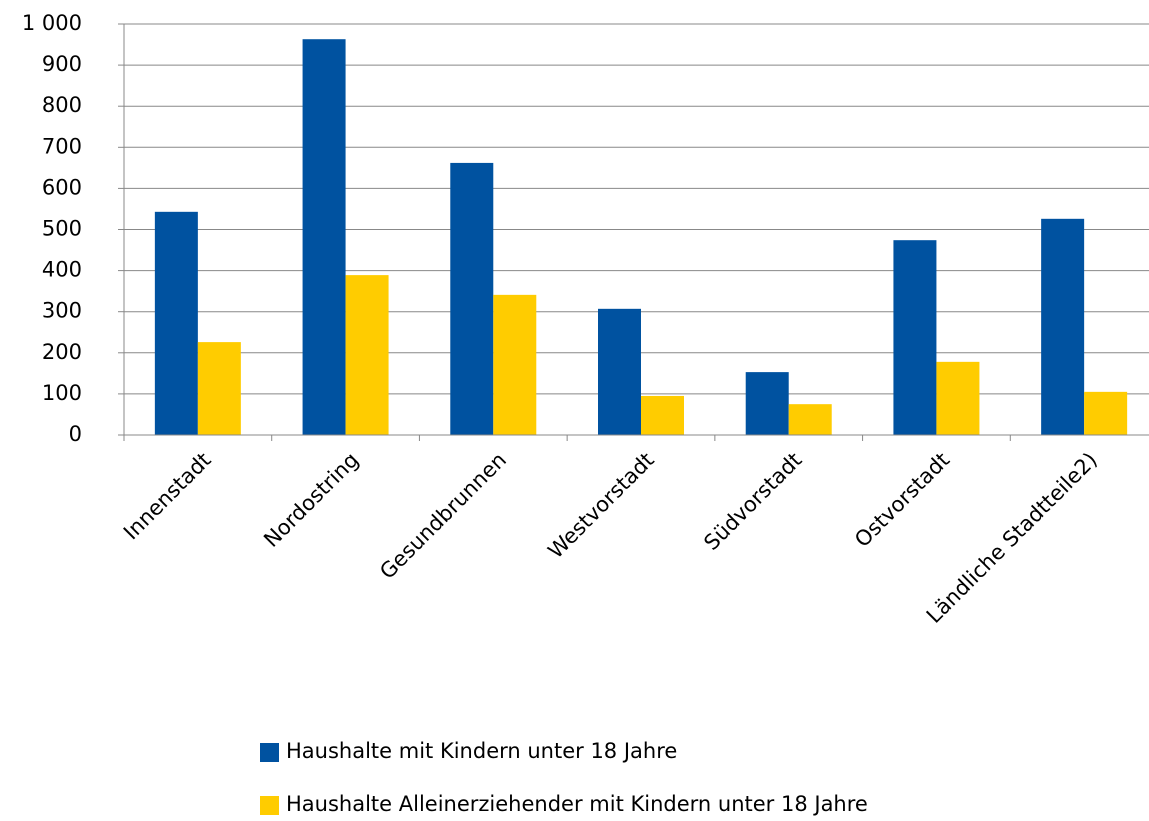  What do you see at coordinates (311, 500) in the screenshot?
I see `x-tick-label: Nordostring` at bounding box center [311, 500].